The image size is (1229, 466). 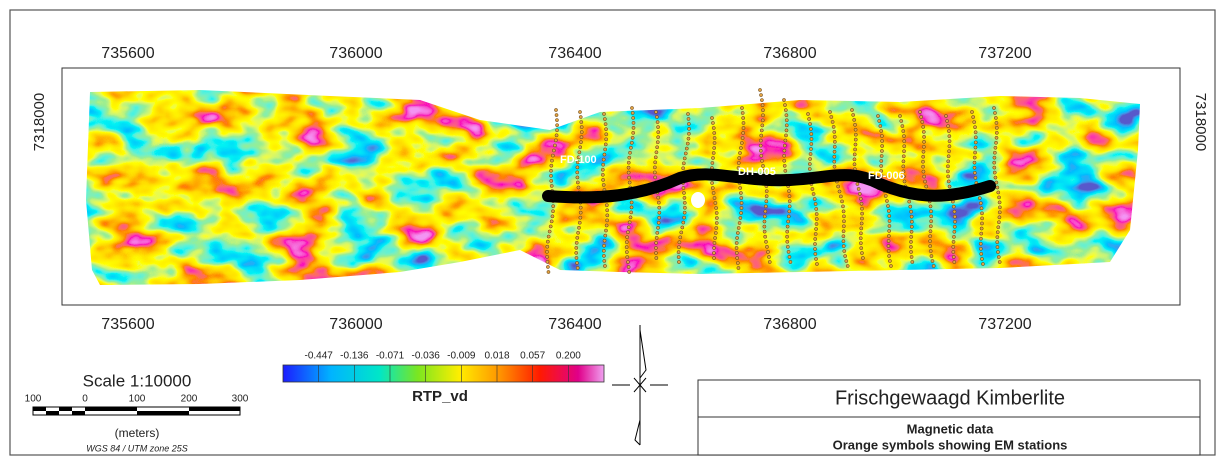 What do you see at coordinates (137, 380) in the screenshot?
I see `scale-title: Scale 1:10000` at bounding box center [137, 380].